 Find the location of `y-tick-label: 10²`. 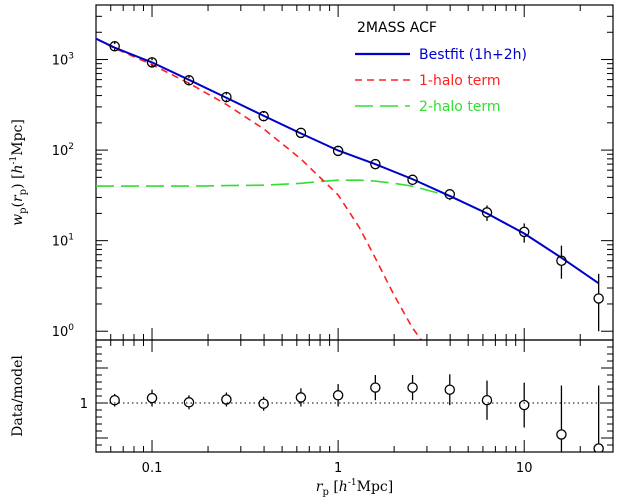

y-tick-label: 10² is located at coordinates (63, 150).